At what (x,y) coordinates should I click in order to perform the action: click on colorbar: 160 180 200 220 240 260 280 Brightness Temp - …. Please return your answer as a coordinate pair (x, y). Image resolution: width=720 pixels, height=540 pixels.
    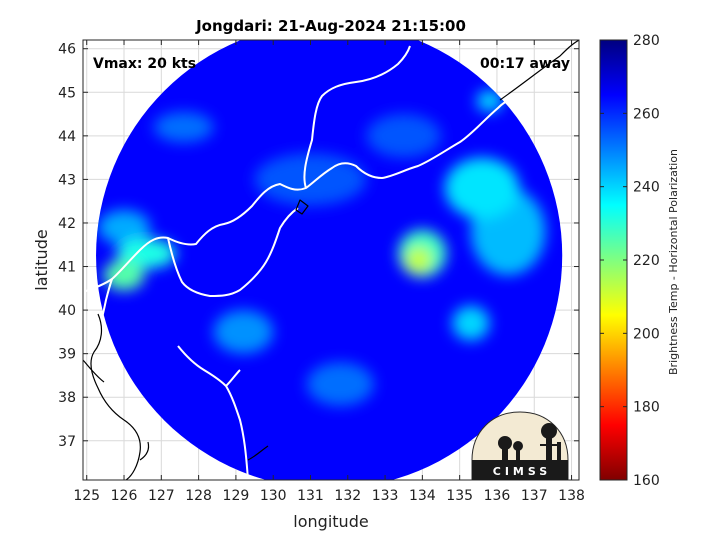
    Looking at the image, I should click on (639, 261).